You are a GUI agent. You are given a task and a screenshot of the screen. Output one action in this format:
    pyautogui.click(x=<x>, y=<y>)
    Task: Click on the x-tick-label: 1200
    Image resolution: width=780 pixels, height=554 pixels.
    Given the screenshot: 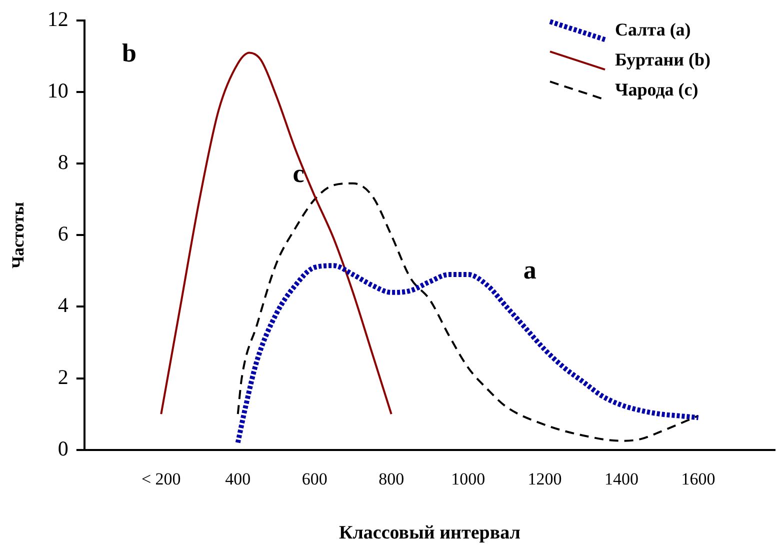 What is the action you would take?
    pyautogui.click(x=545, y=478)
    